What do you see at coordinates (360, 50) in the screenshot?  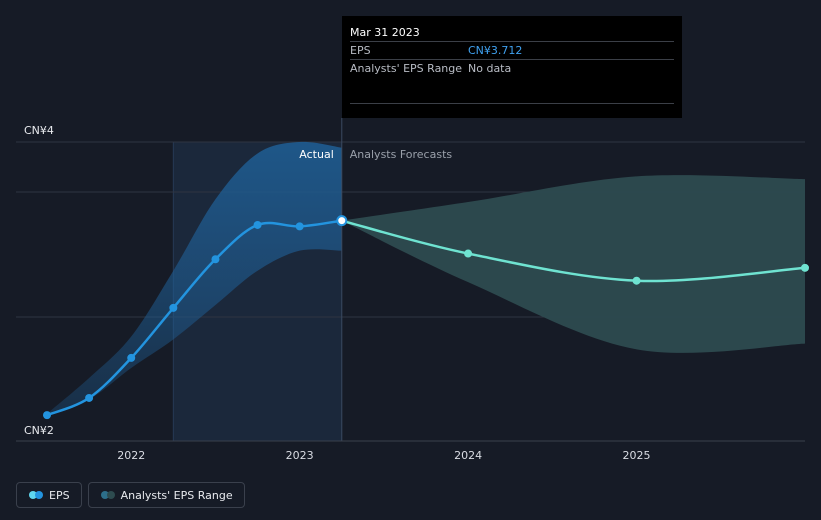 I see `tooltip-eps-label: EPS` at bounding box center [360, 50].